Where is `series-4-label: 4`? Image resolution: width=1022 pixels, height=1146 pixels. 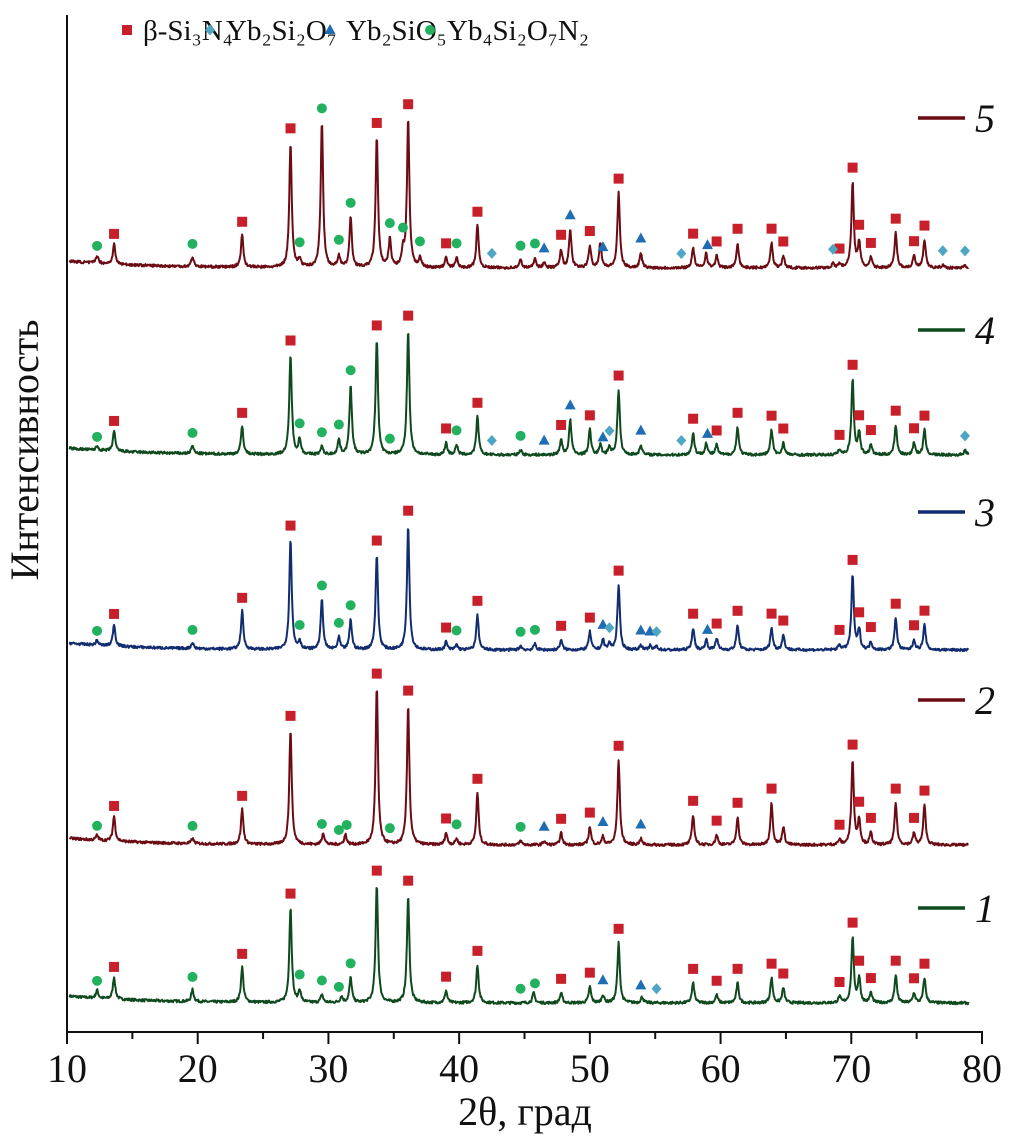 series-4-label: 4 is located at coordinates (985, 330).